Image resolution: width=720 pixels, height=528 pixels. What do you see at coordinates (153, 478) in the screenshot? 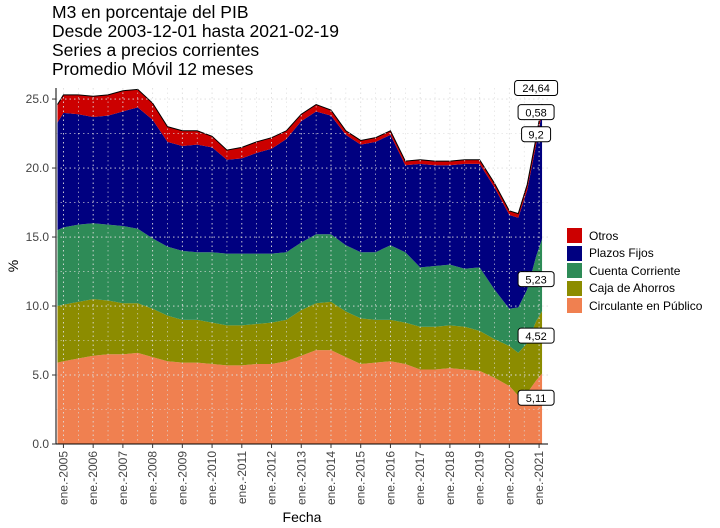
I see `x-tick-label: ene.-2008` at bounding box center [153, 478].